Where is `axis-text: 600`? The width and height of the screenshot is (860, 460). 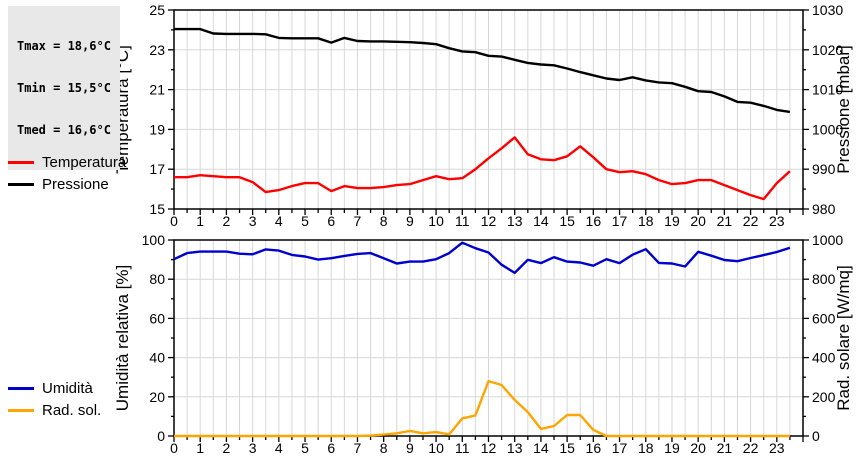
axis-text: 600 is located at coordinates (824, 318).